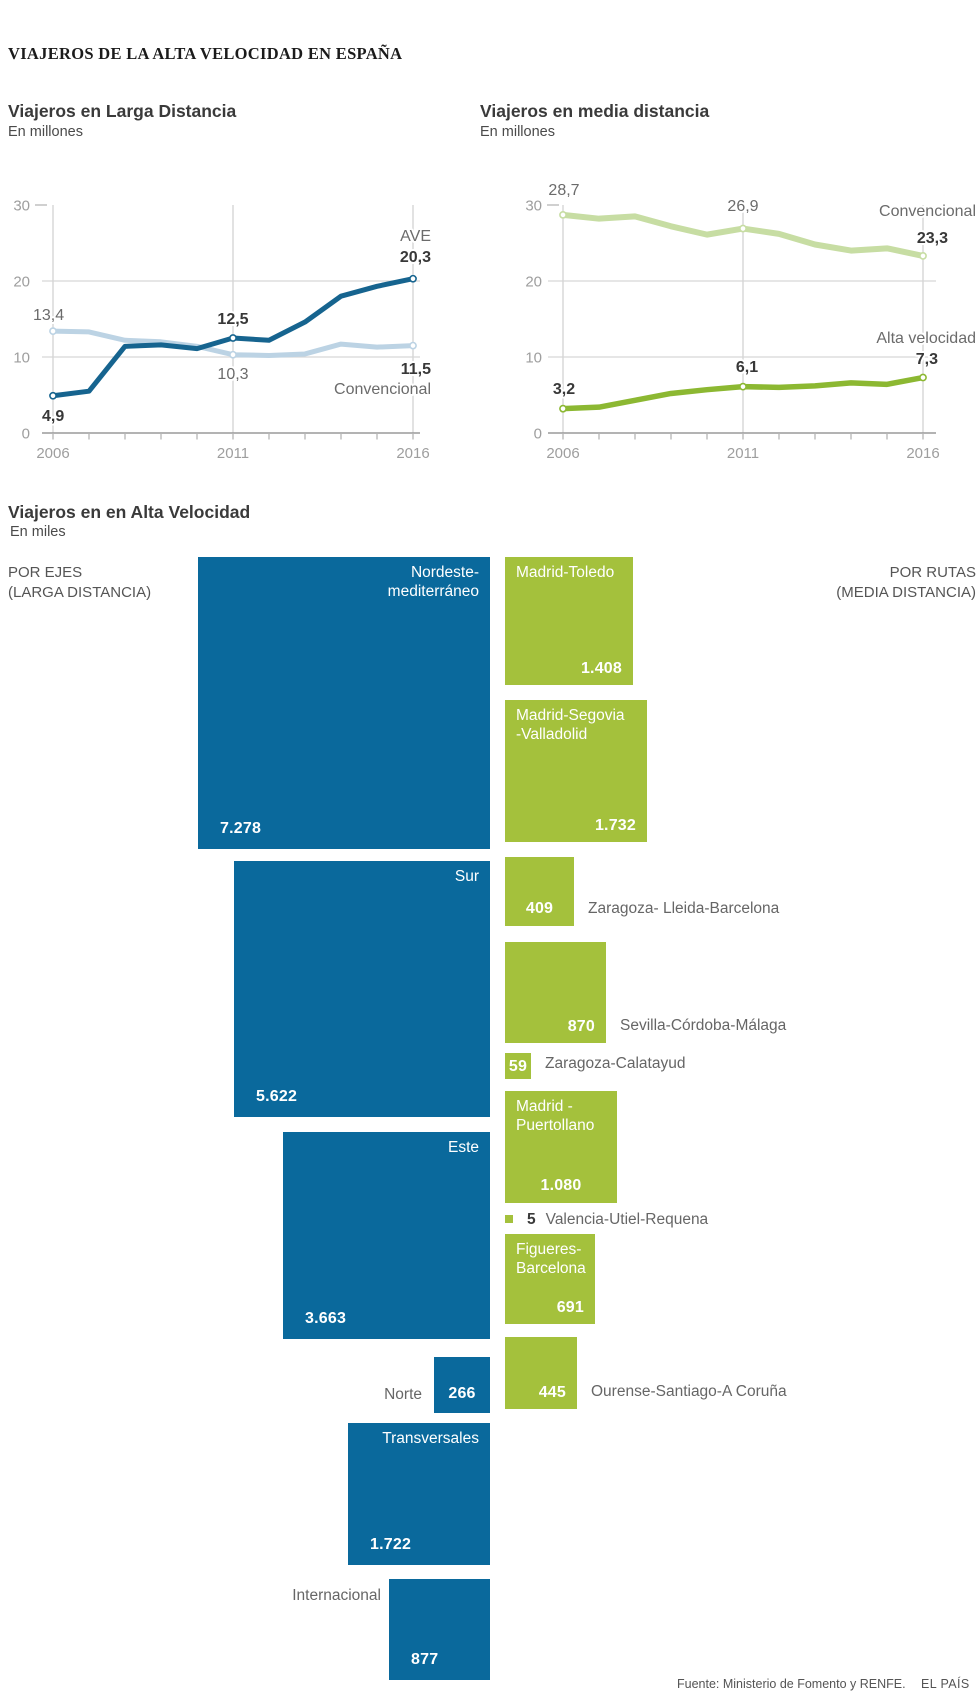 The height and width of the screenshot is (1706, 980). Describe the element at coordinates (742, 206) in the screenshot. I see `svg-text: 26,9` at that location.